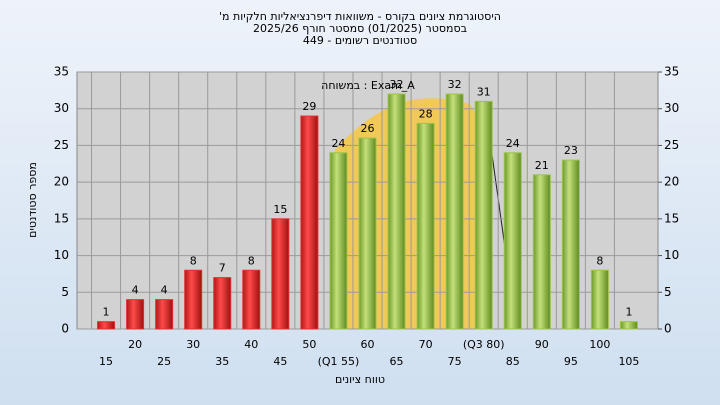 The height and width of the screenshot is (405, 720). I want to click on y-tick-label: 35, so click(61, 72).